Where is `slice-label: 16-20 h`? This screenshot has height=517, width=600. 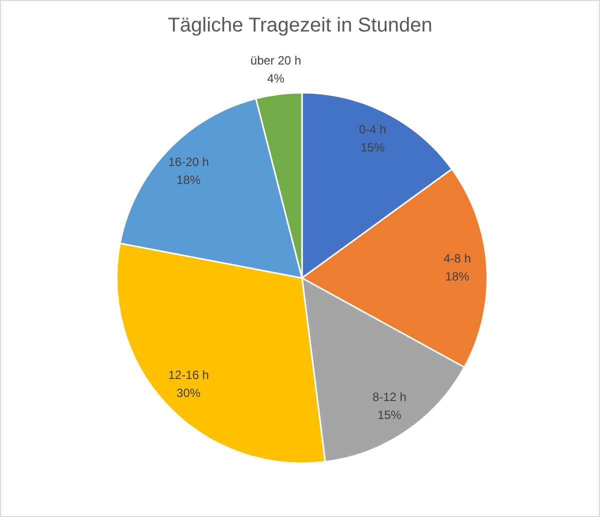 slice-label: 16-20 h is located at coordinates (188, 161).